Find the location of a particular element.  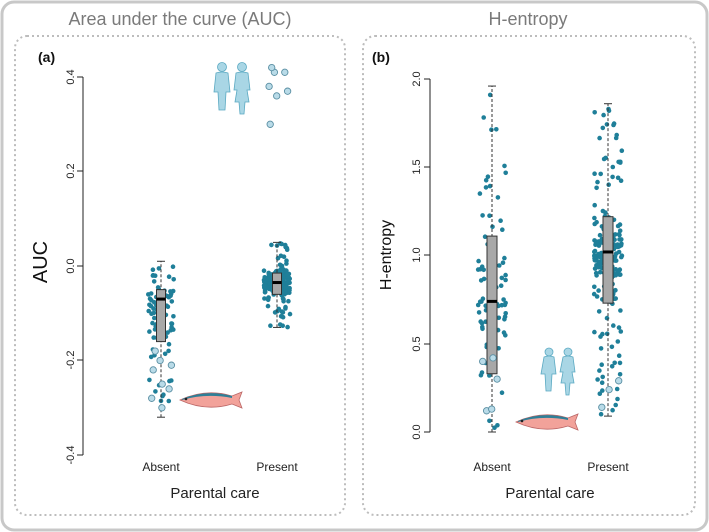

panel-a-tick-label: -0.4 is located at coordinates (71, 455).